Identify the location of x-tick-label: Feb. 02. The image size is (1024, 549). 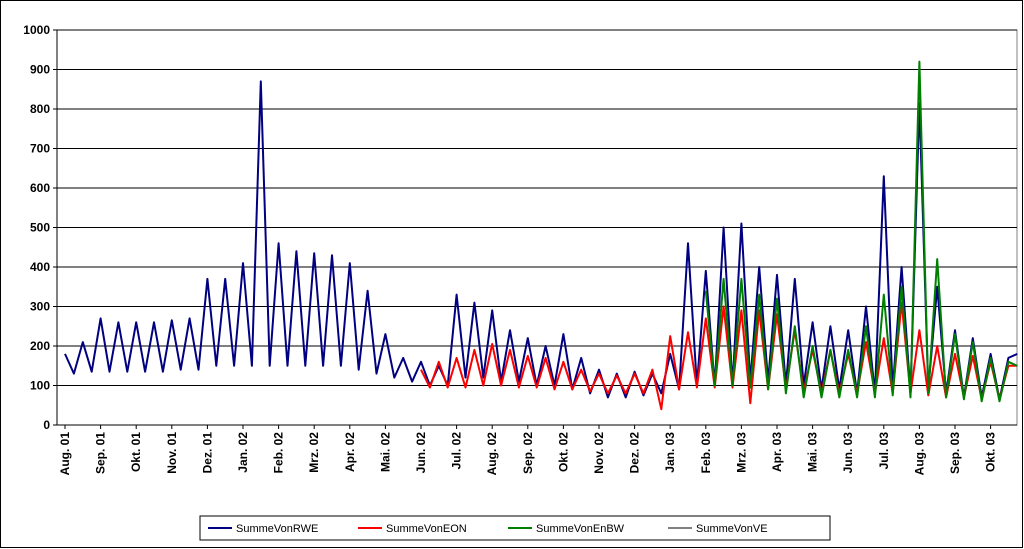
(279, 453).